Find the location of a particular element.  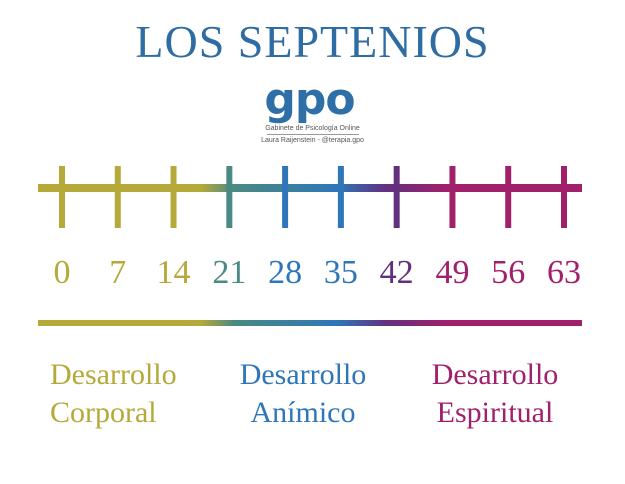

stage-corporal-line2: Corporal is located at coordinates (103, 412).